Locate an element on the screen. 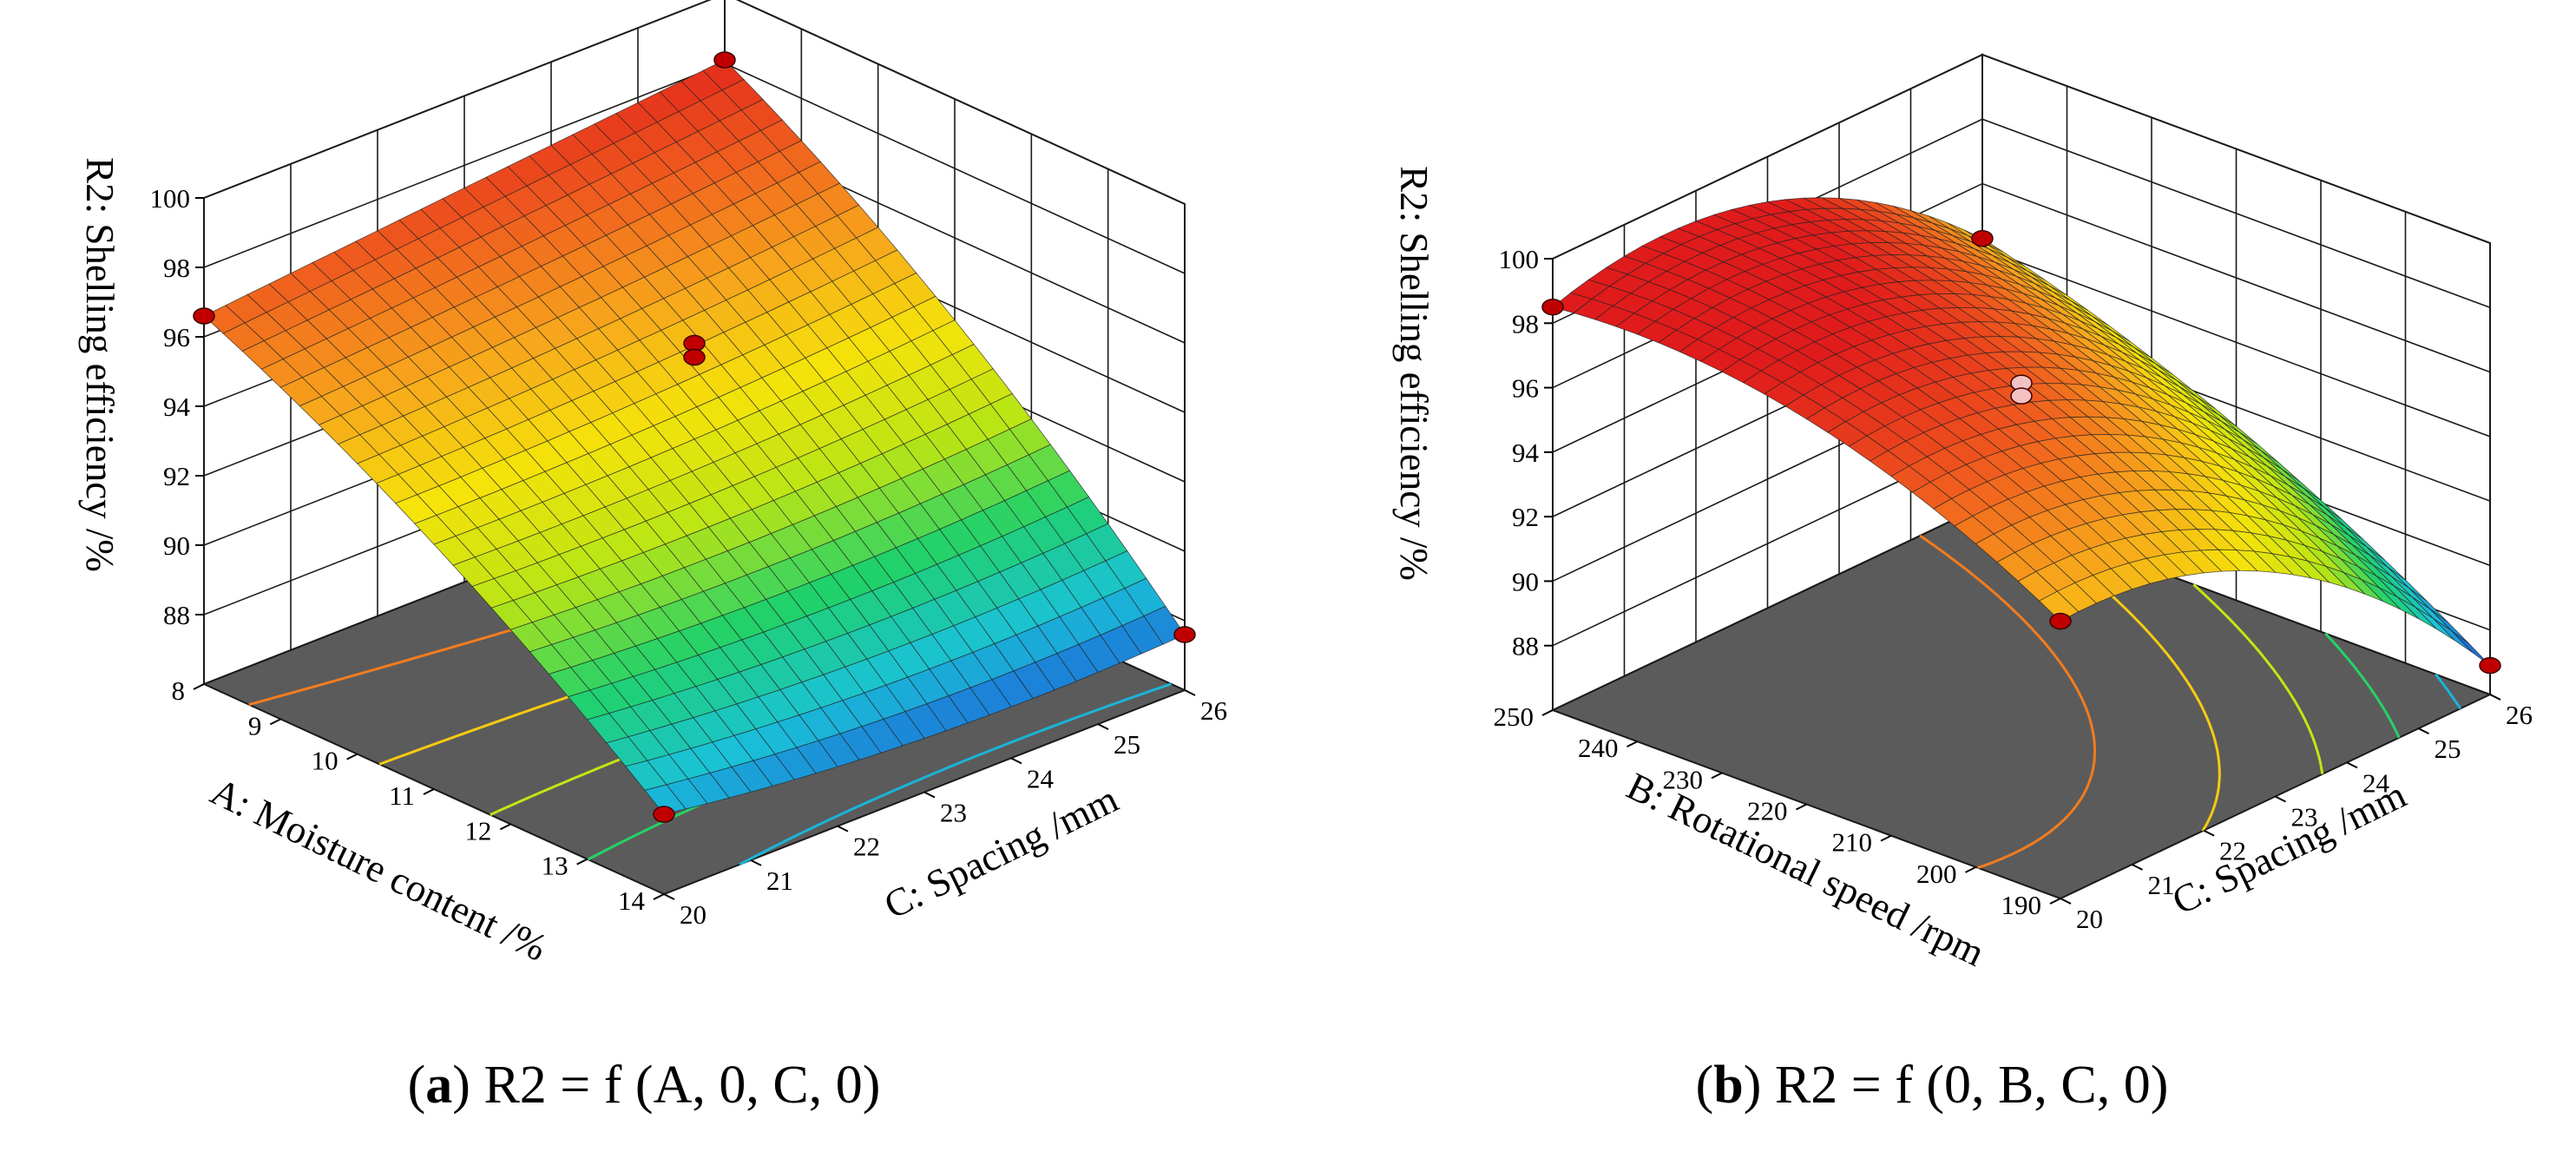  z-axis-b: 88 90 92 94 96 98 100 is located at coordinates (1526, 453).